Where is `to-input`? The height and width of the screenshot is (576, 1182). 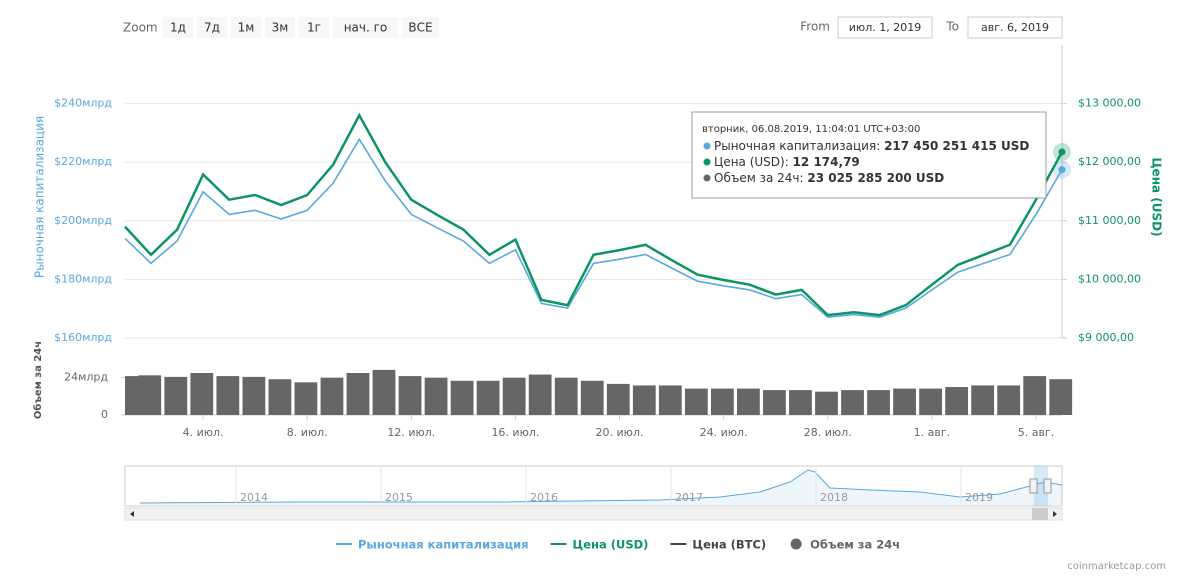 to-input is located at coordinates (1015, 27).